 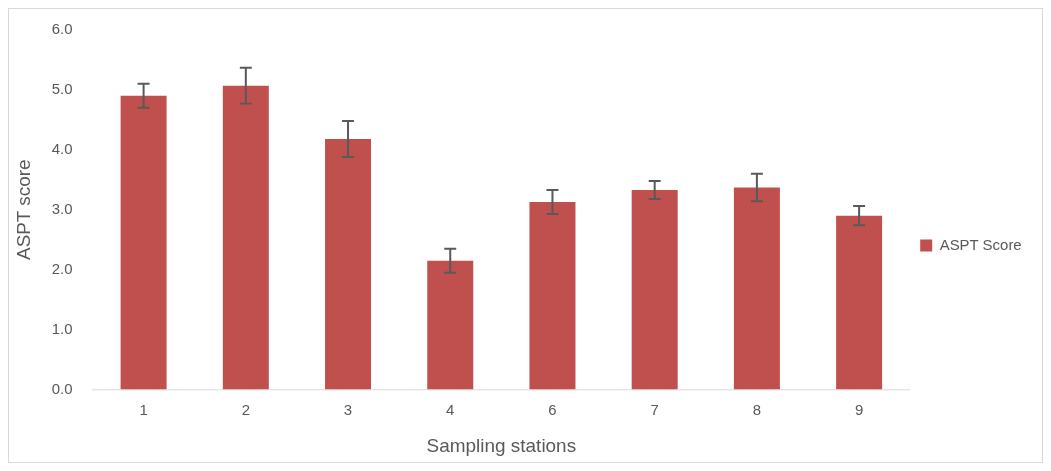 I want to click on y-tick-label: 0.0, so click(x=62, y=388).